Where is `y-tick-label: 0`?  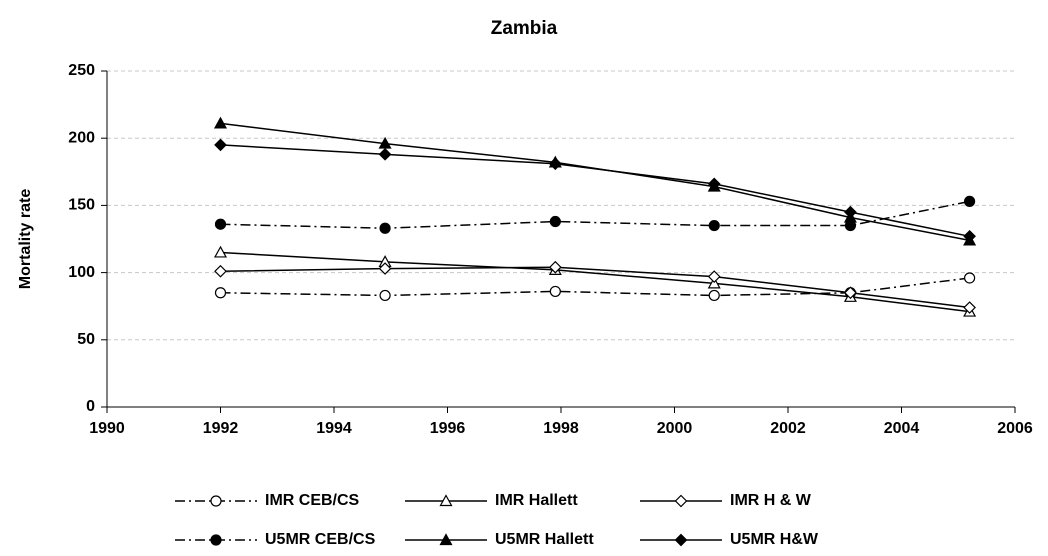
y-tick-label: 0 is located at coordinates (90, 406).